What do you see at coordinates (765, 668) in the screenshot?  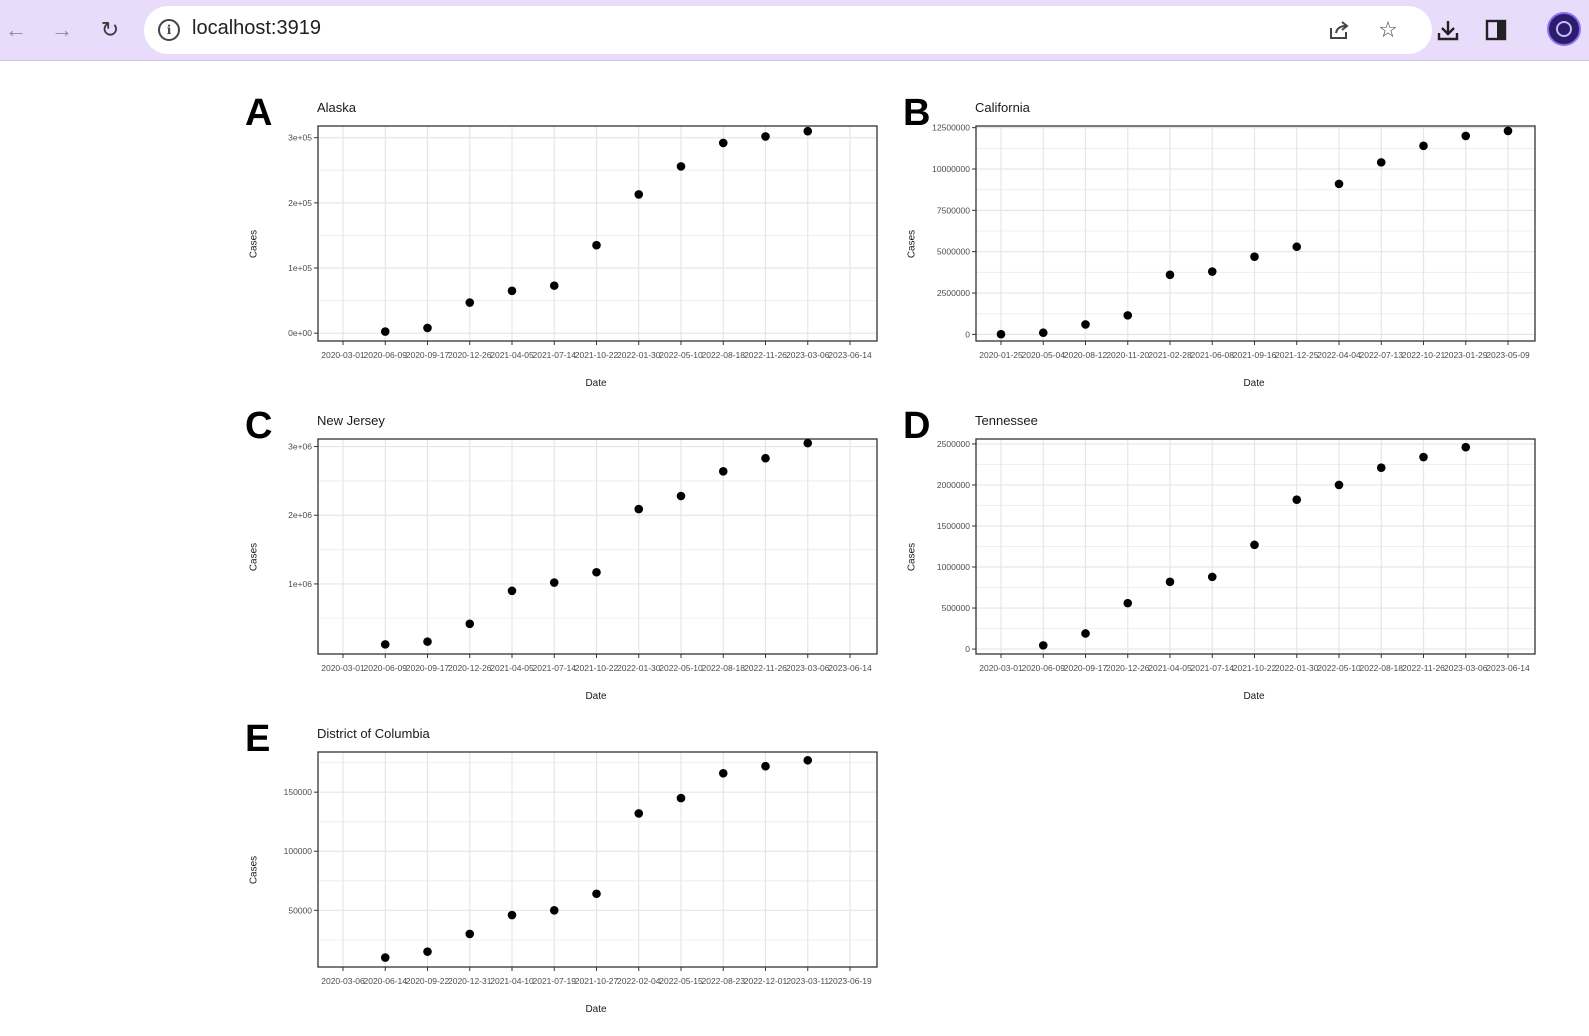 I see `x-tick-label: 2022-11-26` at bounding box center [765, 668].